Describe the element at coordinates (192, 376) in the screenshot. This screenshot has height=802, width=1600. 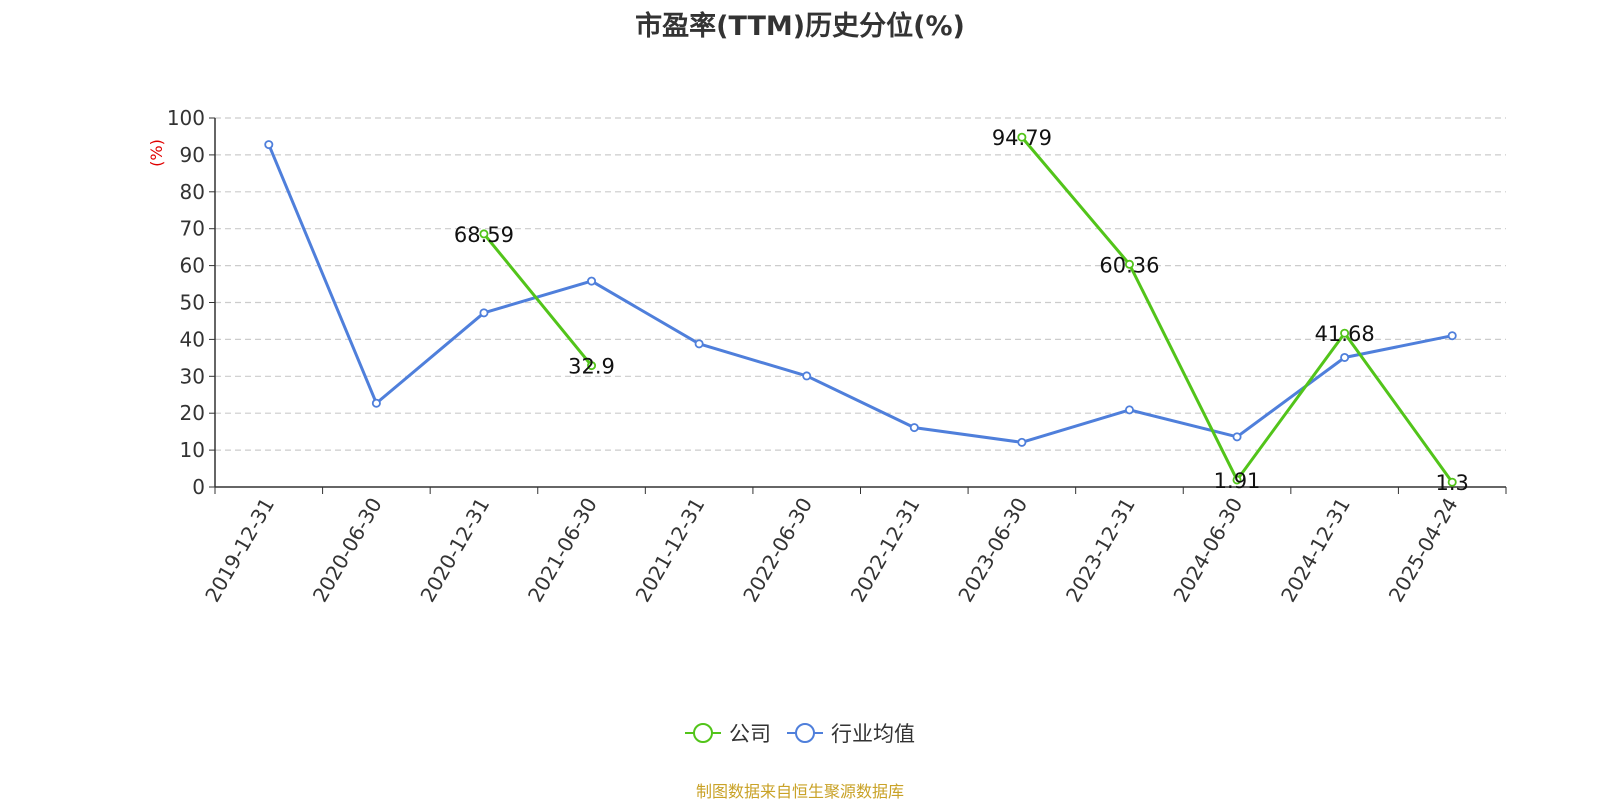
I see `y-tick-label: 30` at that location.